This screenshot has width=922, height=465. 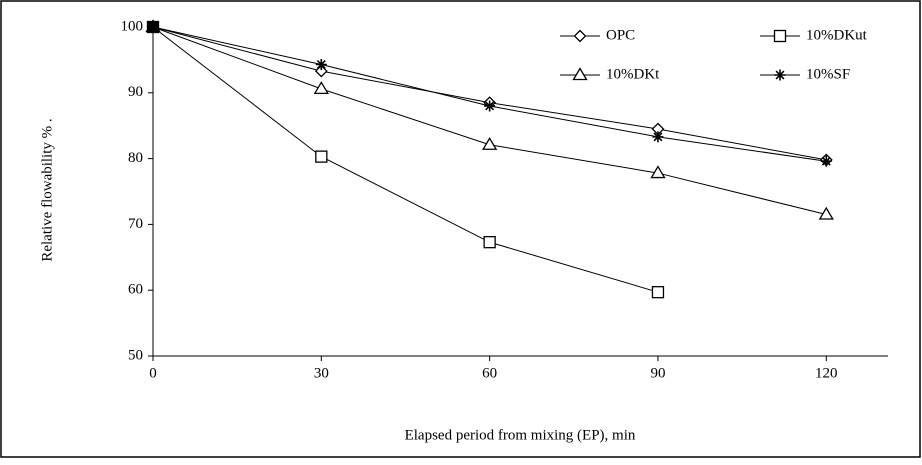 What do you see at coordinates (135, 224) in the screenshot?
I see `y-tick-label: 70` at bounding box center [135, 224].